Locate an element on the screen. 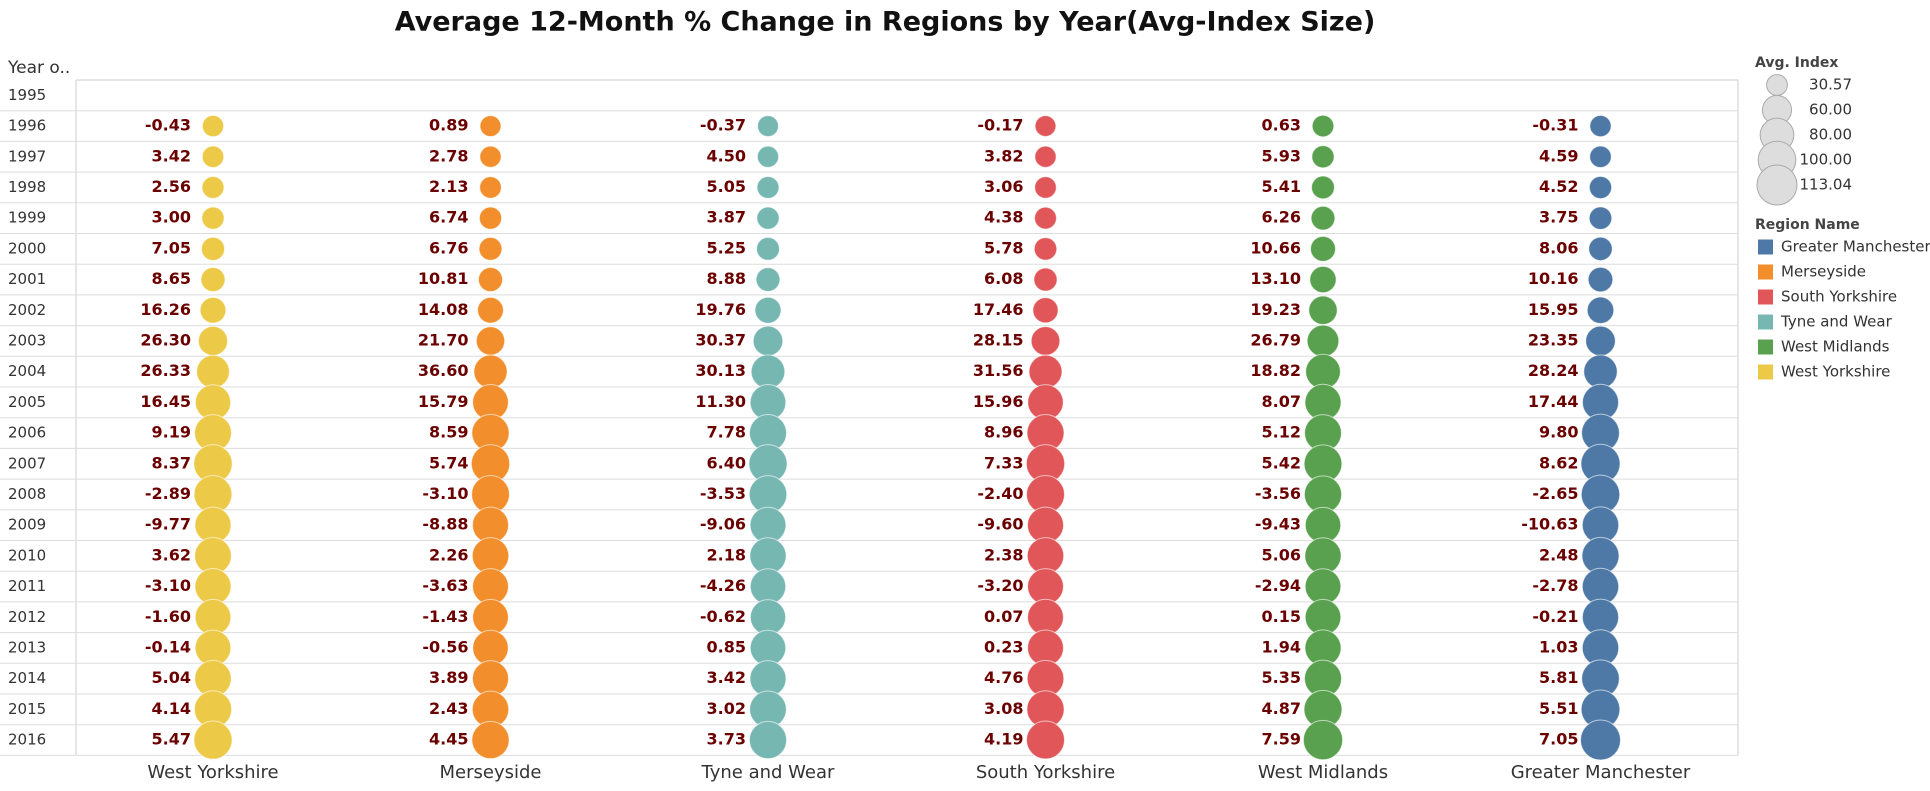  value-label: 2.43 is located at coordinates (448, 708).